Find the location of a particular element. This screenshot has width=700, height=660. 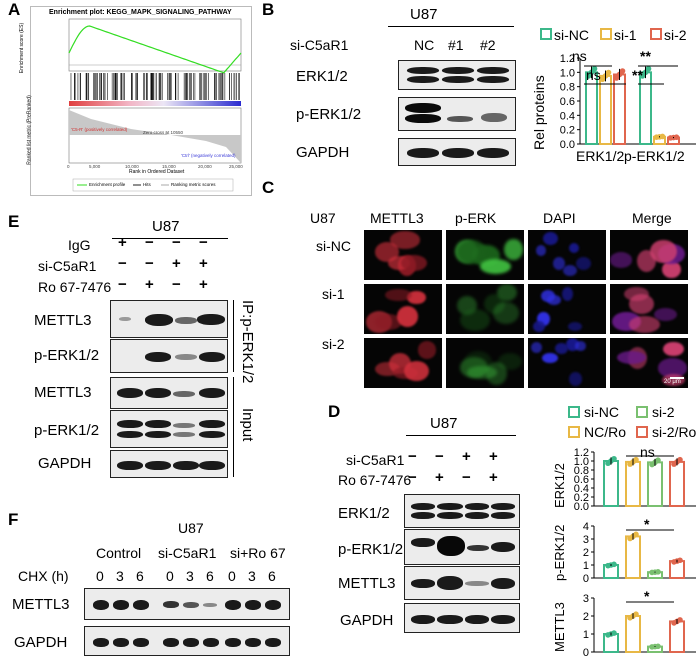

d-blot-label-erk: ERK1/2 is located at coordinates (364, 513).